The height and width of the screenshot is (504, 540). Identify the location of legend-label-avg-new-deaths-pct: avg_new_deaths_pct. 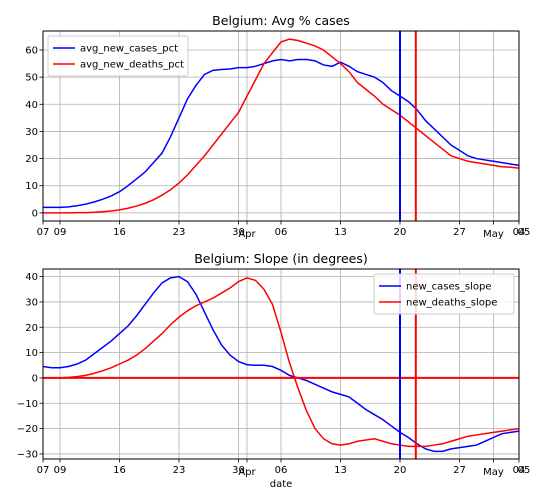
(132, 65).